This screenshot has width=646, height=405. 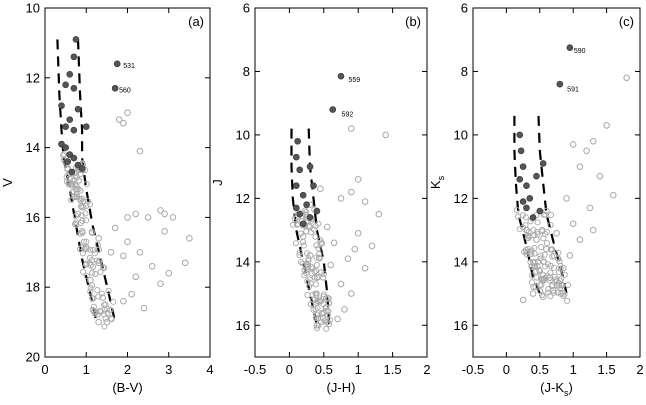 What do you see at coordinates (576, 70) in the screenshot?
I see `panel-c-star-ids: 590 591` at bounding box center [576, 70].